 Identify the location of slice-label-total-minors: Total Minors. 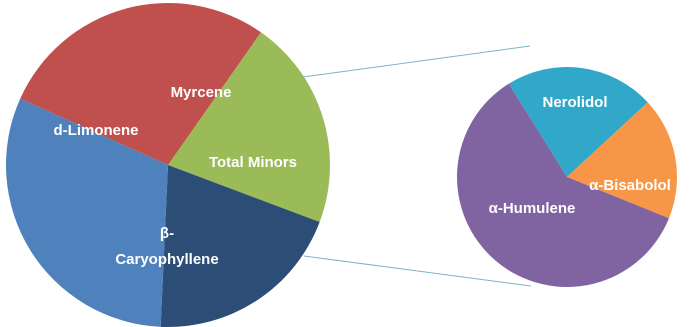
(253, 162).